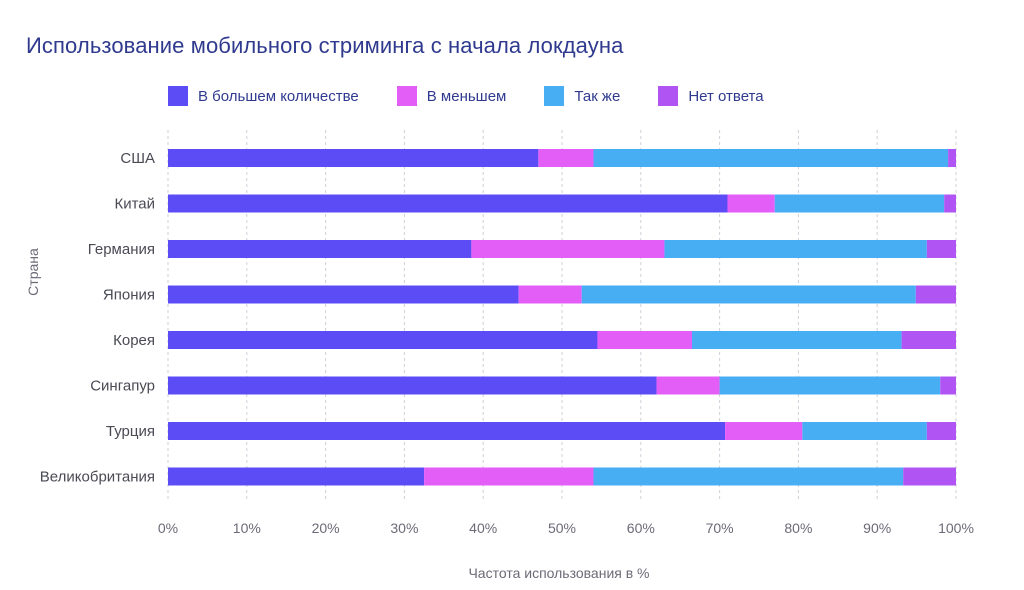 The height and width of the screenshot is (590, 1024). Describe the element at coordinates (558, 573) in the screenshot. I see `x-axis-label: Частота использования в %` at that location.